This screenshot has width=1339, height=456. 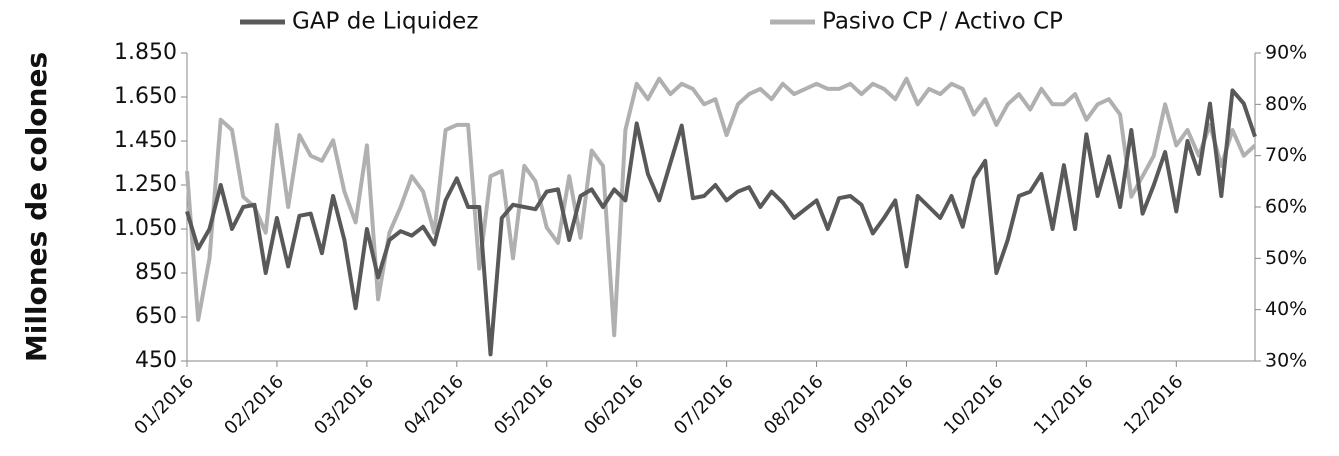 I want to click on y-tick-label: 450, so click(x=156, y=360).